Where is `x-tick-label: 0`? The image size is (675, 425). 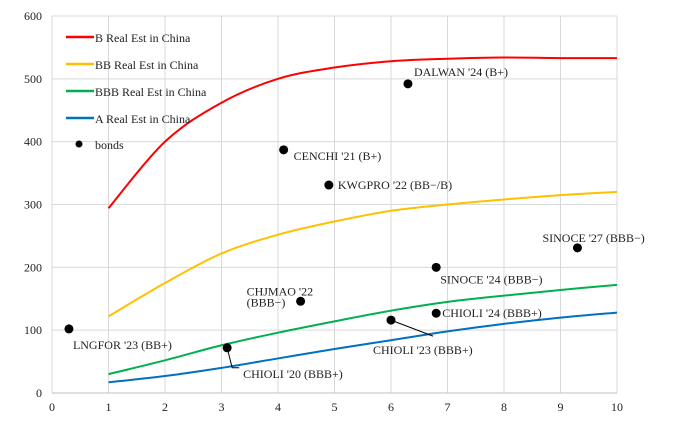 x-tick-label: 0 is located at coordinates (52, 407).